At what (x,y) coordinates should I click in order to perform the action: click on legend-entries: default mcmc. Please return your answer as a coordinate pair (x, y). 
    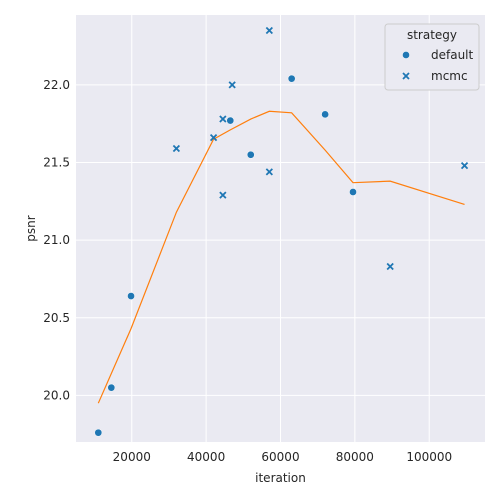
    Looking at the image, I should click on (438, 65).